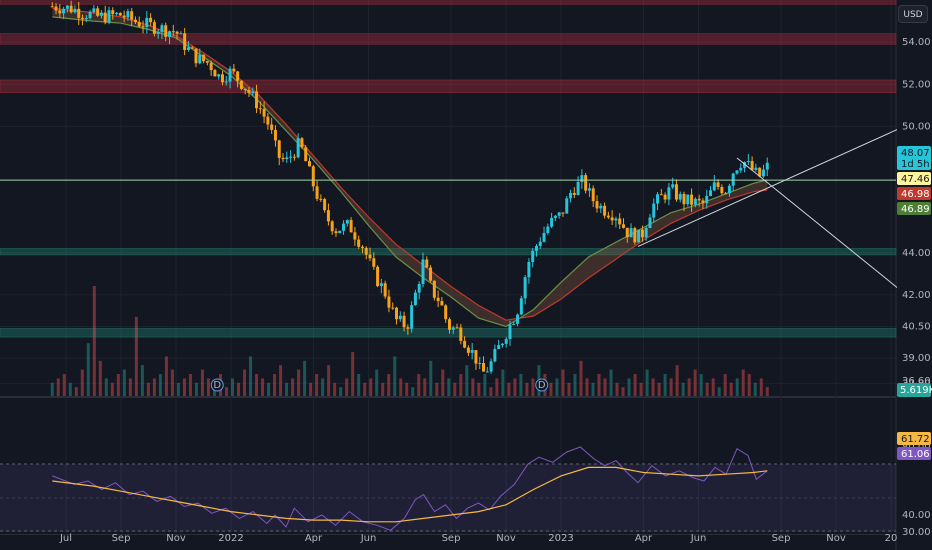 The height and width of the screenshot is (550, 932). I want to click on time-tick-label: Sep, so click(121, 538).